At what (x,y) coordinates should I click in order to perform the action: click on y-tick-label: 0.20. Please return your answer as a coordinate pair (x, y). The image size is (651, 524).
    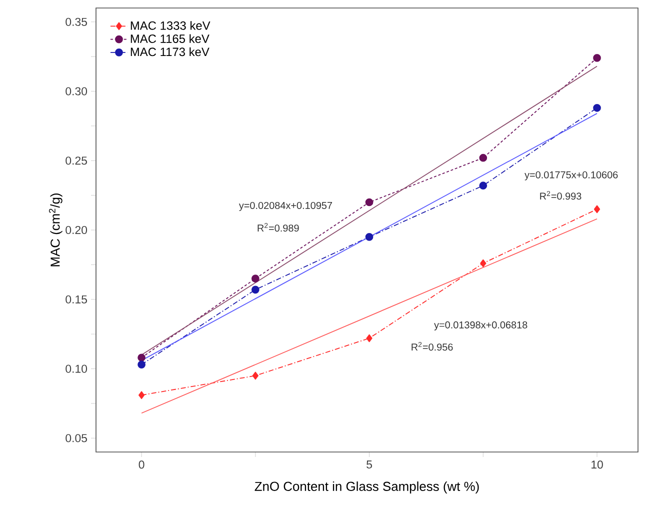
    Looking at the image, I should click on (77, 230).